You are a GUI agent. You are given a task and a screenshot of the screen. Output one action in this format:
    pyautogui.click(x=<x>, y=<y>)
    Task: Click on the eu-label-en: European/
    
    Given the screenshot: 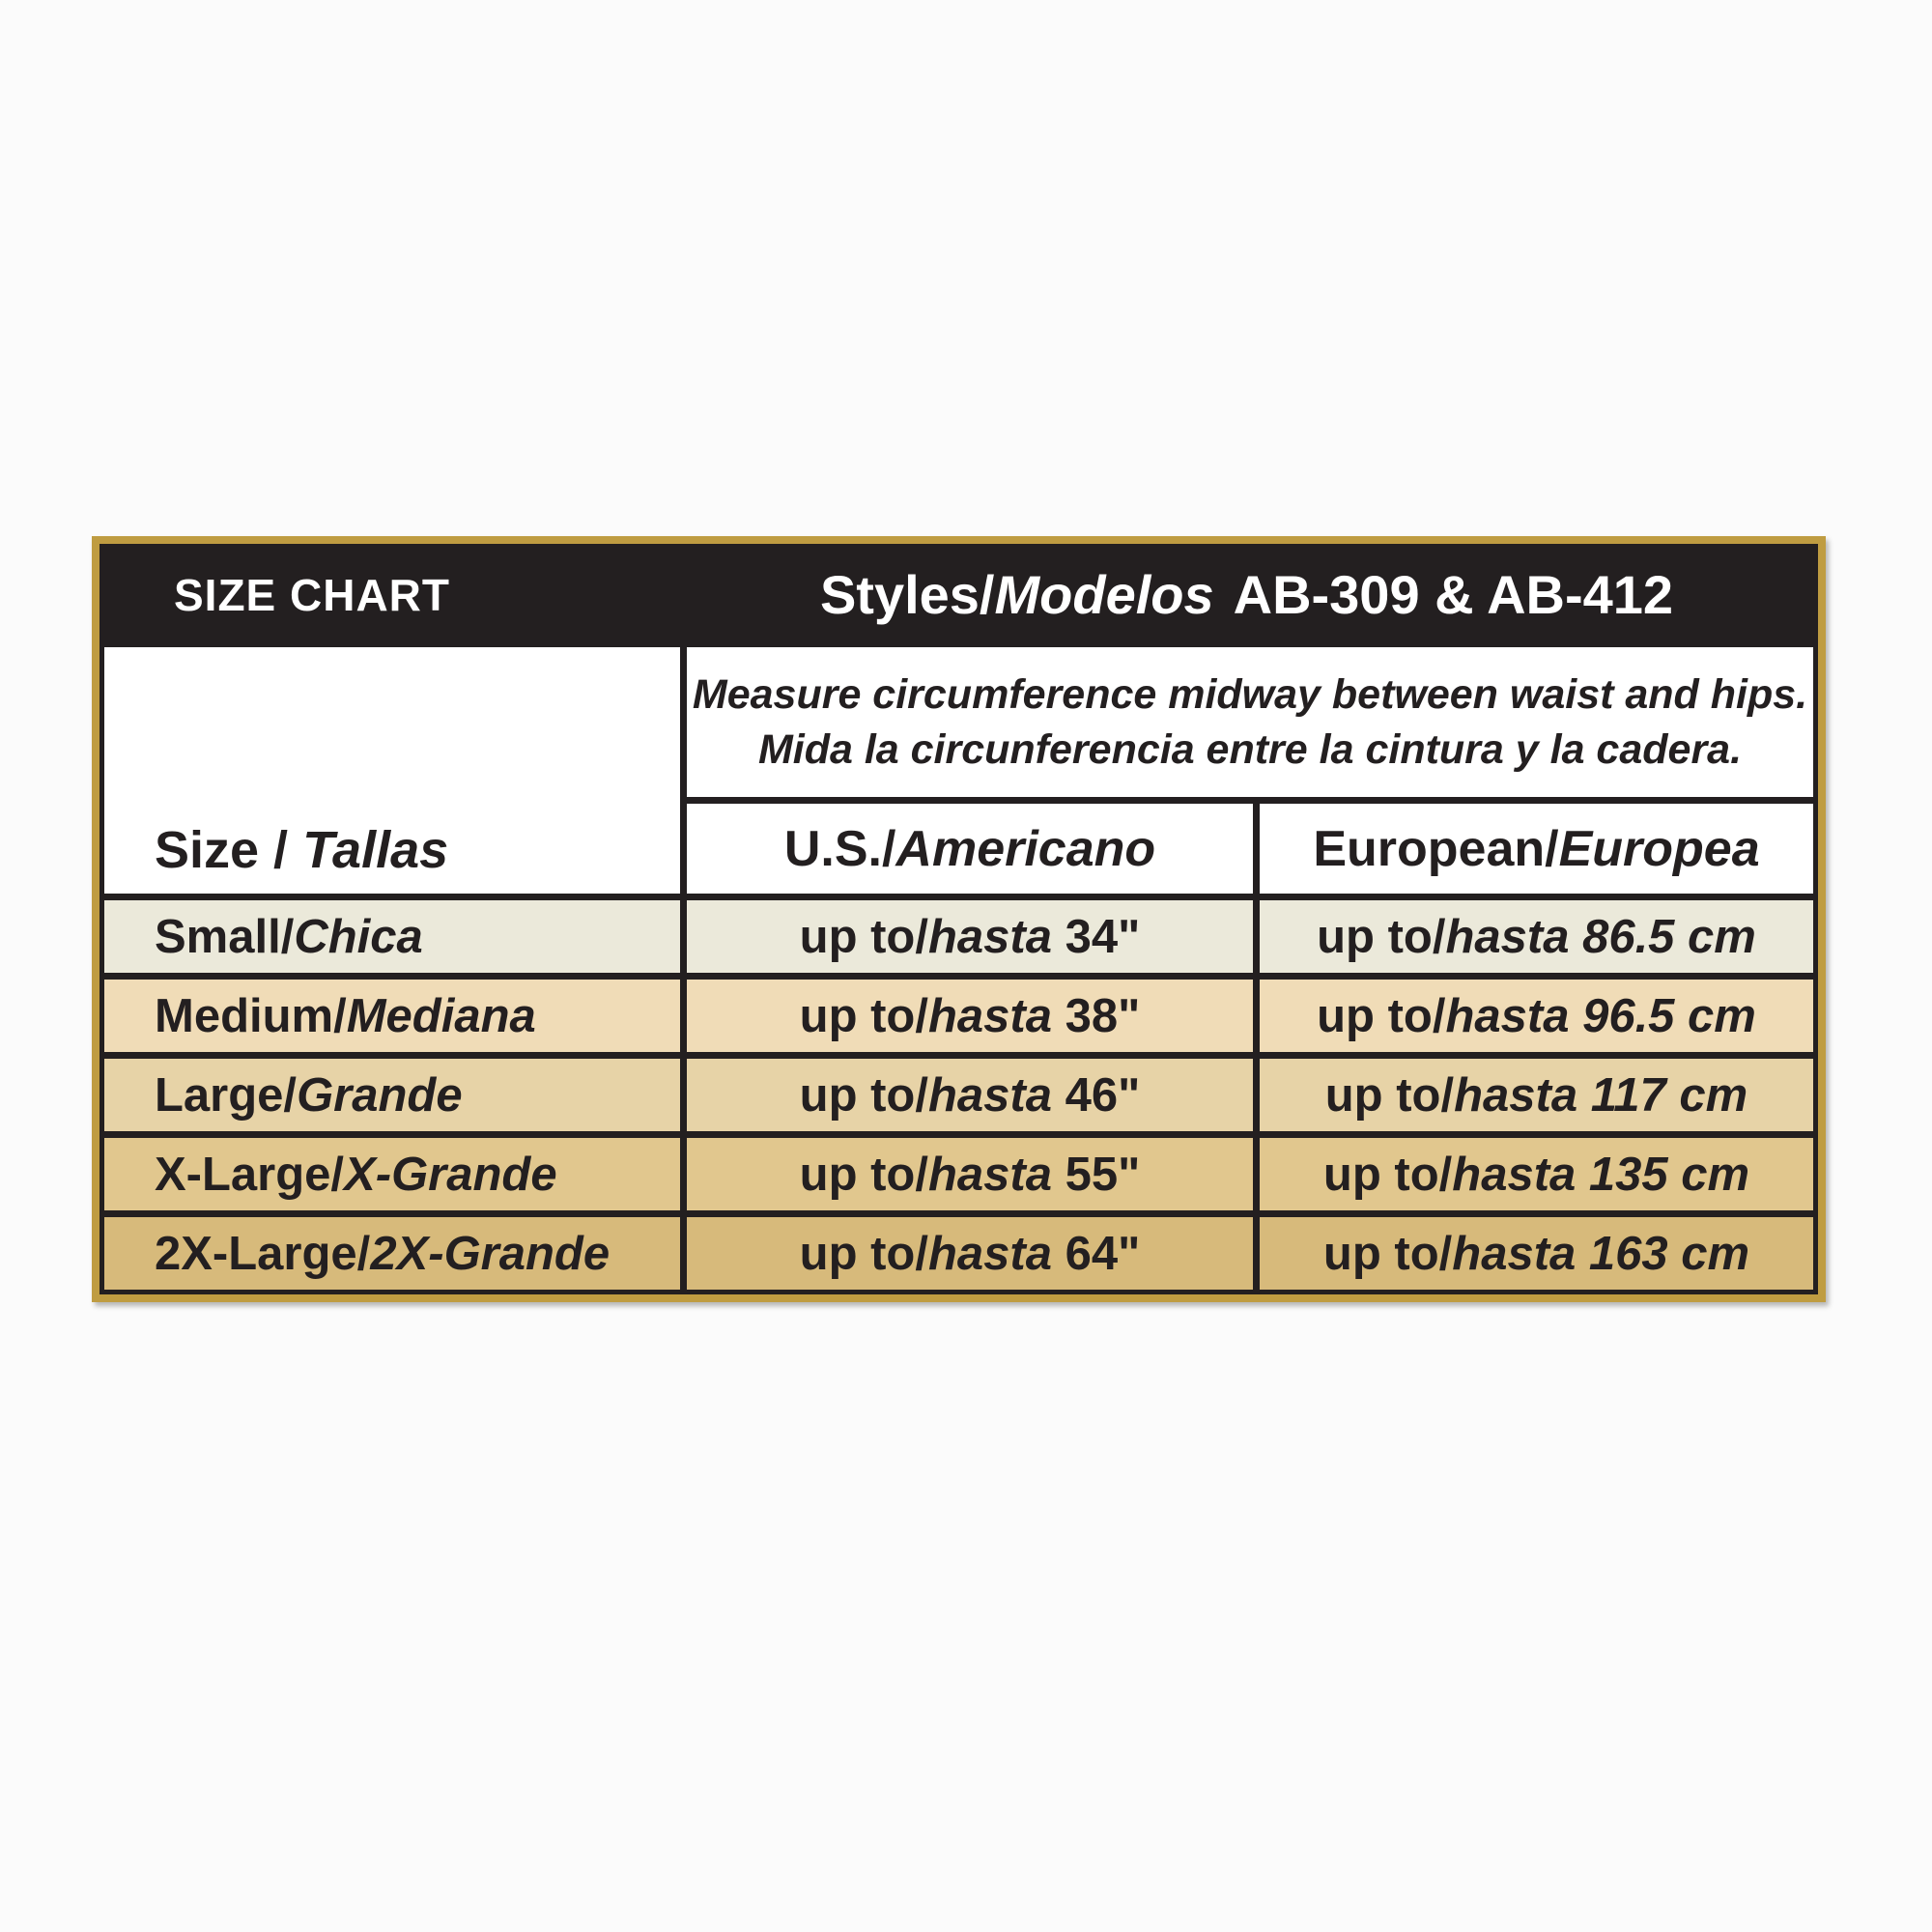 What is the action you would take?
    pyautogui.click(x=1436, y=848)
    